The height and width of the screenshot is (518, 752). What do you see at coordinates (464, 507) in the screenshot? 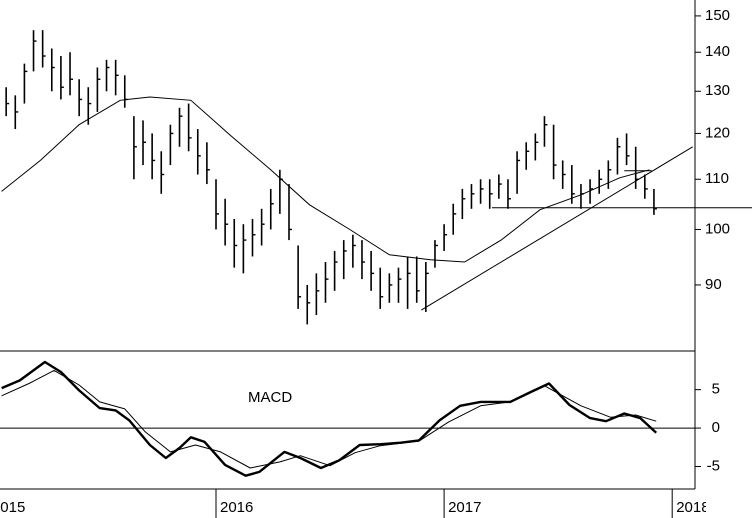
I see `x-tick-label: 2017` at bounding box center [464, 507].